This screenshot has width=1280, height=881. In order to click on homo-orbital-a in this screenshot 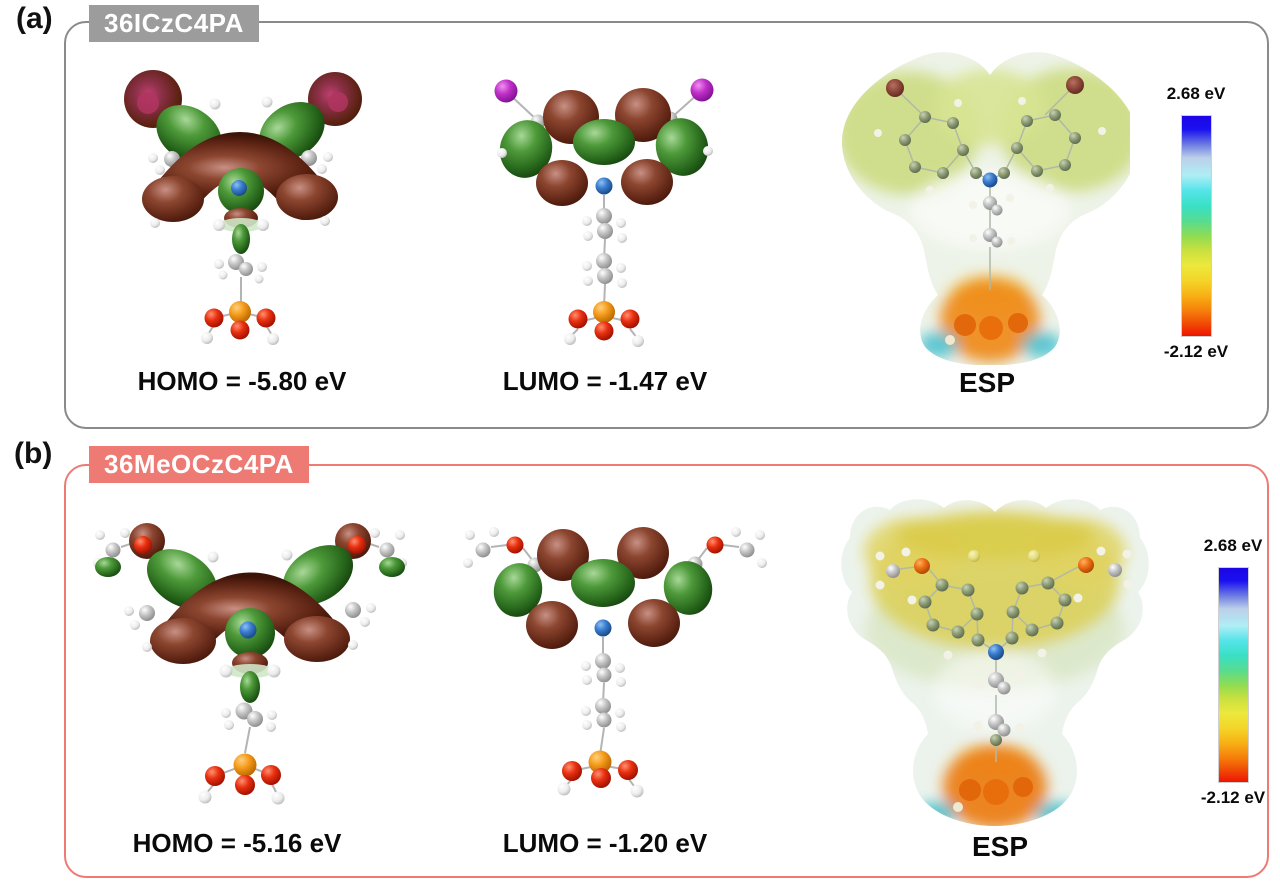, I will do `click(243, 207)`.